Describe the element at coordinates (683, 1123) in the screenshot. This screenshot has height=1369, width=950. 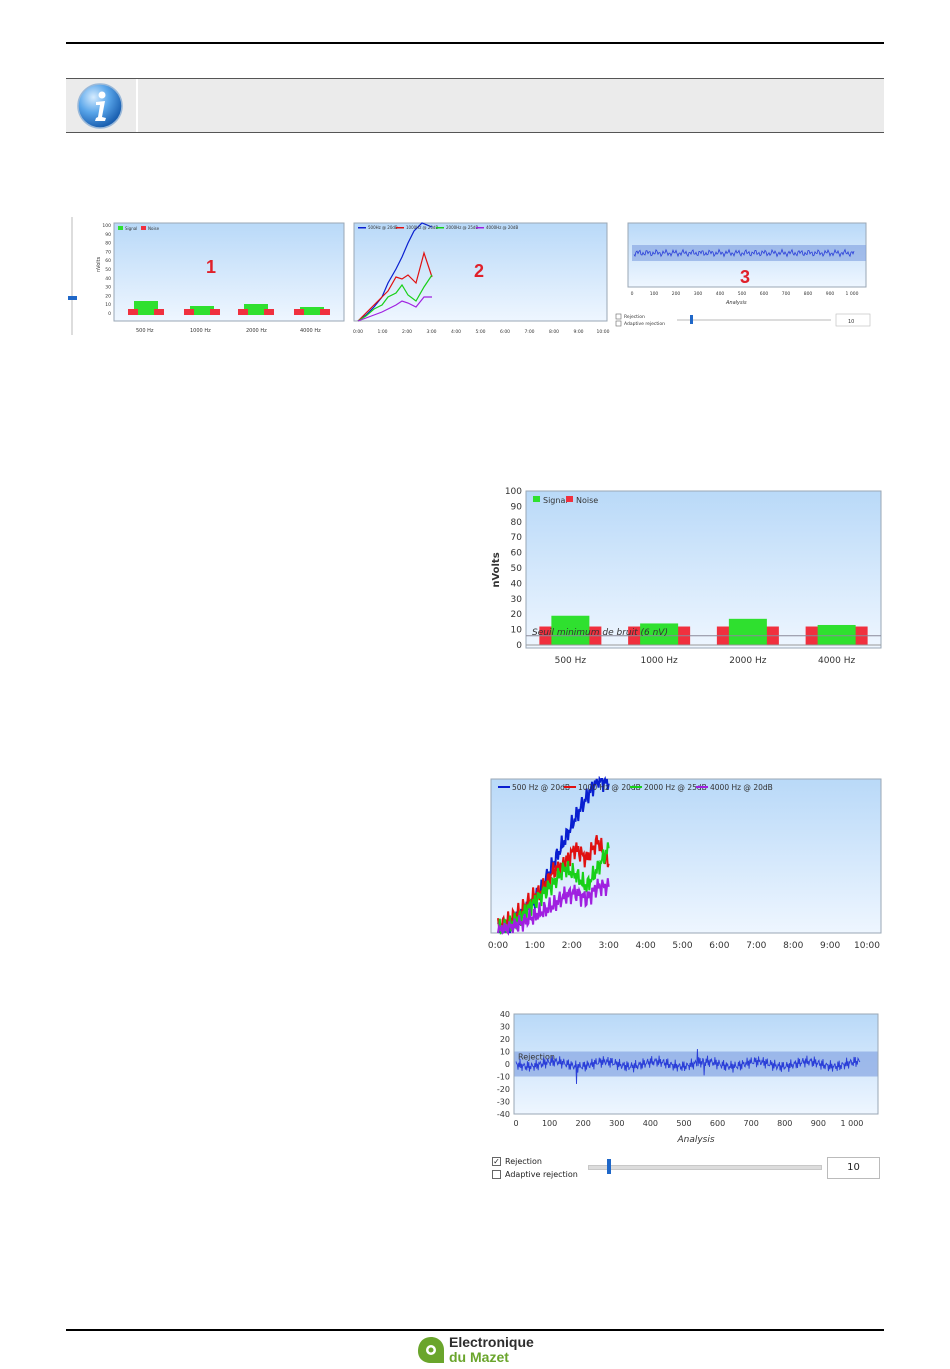
I see `noise-x-tick-label: 500` at that location.